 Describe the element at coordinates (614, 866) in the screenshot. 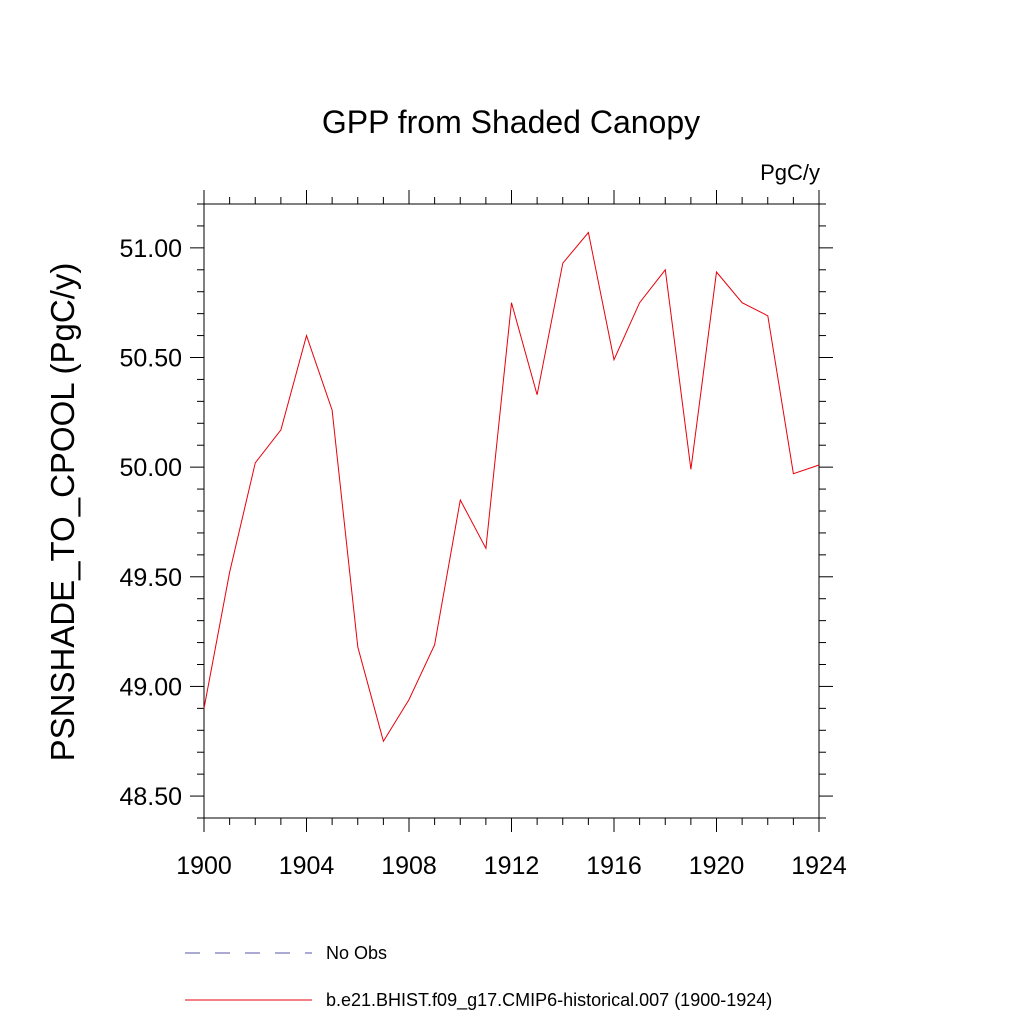

I see `x-tick-label: 1916` at that location.